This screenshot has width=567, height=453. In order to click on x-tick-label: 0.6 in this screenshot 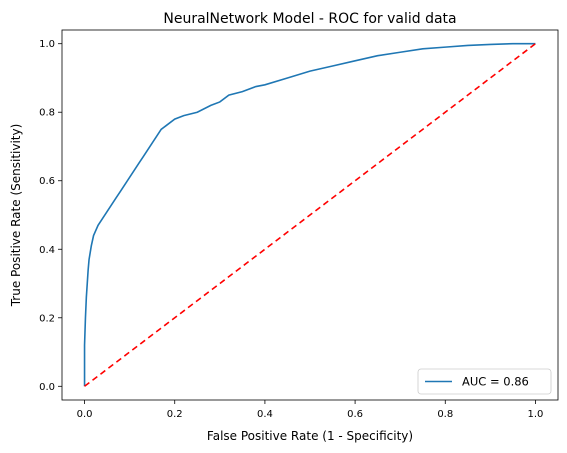, I will do `click(355, 414)`.